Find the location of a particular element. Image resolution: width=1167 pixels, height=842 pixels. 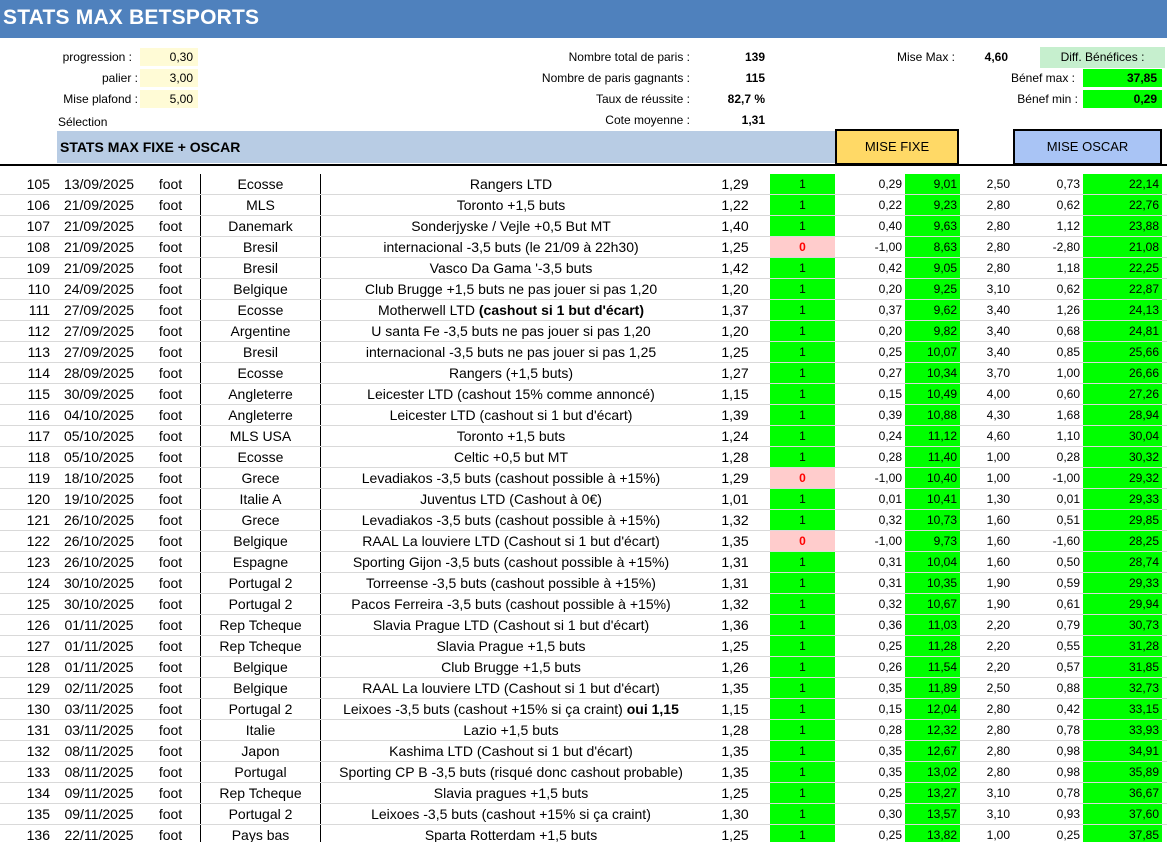

match-cell: Slavia Prague +1,5 buts is located at coordinates (511, 646).